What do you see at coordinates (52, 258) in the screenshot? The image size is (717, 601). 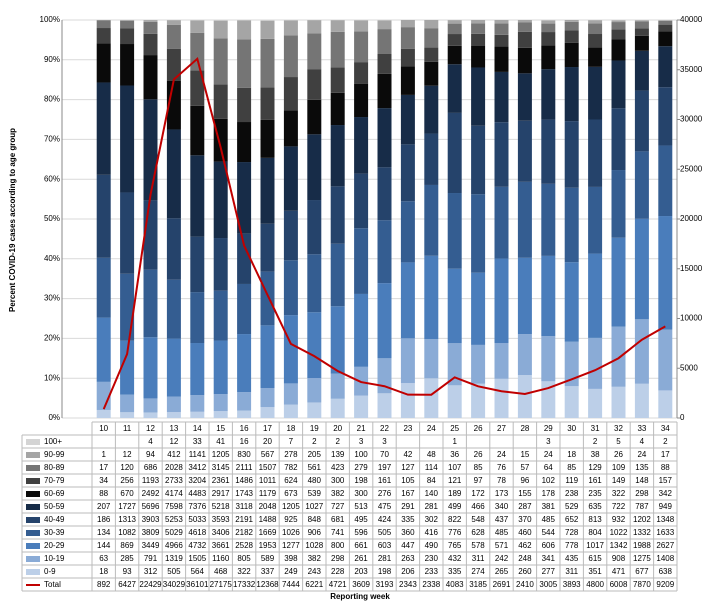 I see `y-tick-label: 40%` at bounding box center [52, 258].